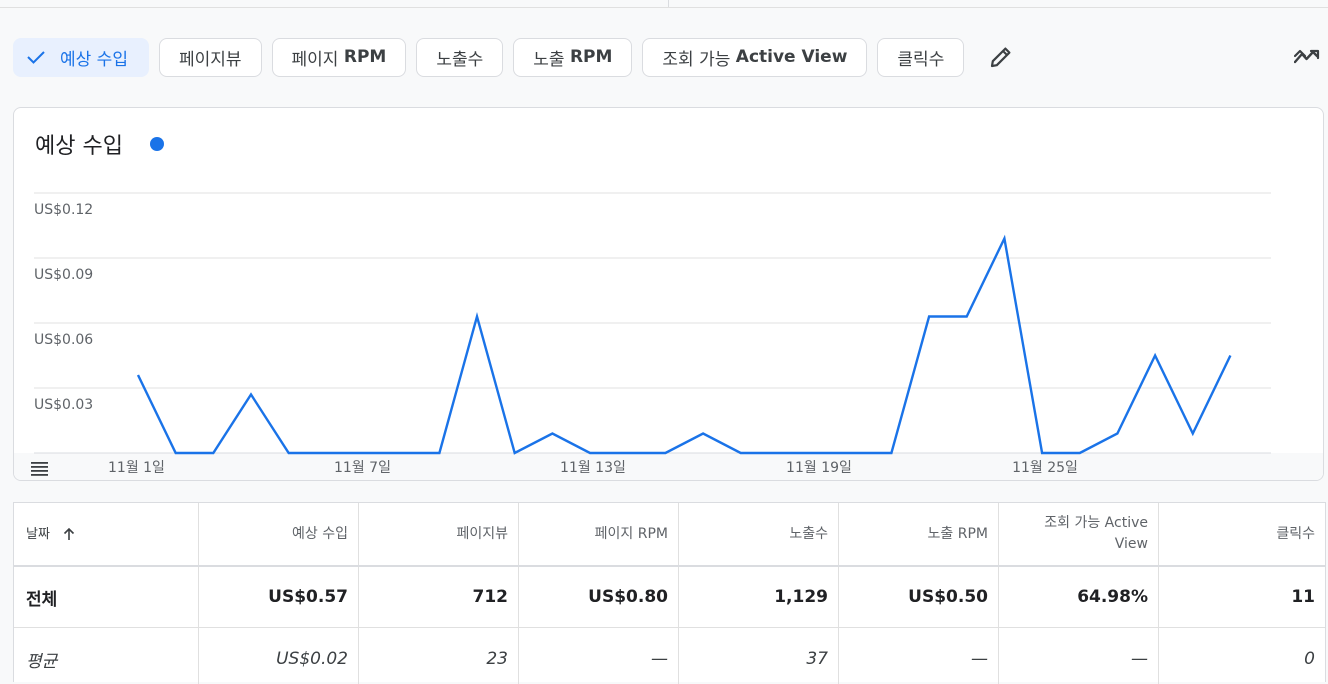  What do you see at coordinates (1307, 58) in the screenshot?
I see `trend-icon` at bounding box center [1307, 58].